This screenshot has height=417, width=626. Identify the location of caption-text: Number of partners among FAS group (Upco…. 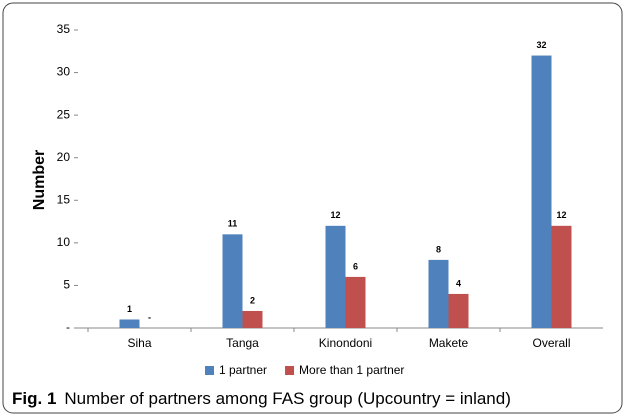
(287, 398).